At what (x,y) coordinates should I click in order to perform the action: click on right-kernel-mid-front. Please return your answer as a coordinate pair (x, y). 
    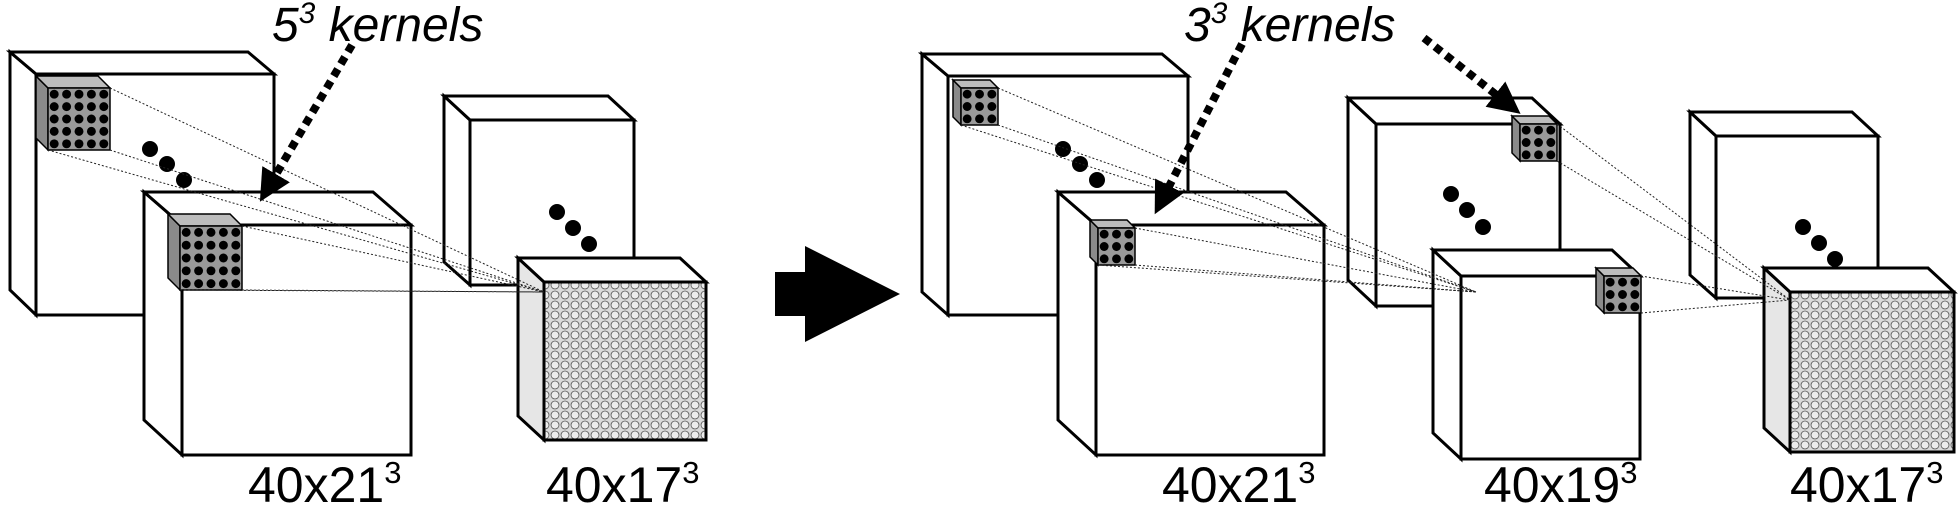
    Looking at the image, I should click on (1618, 290).